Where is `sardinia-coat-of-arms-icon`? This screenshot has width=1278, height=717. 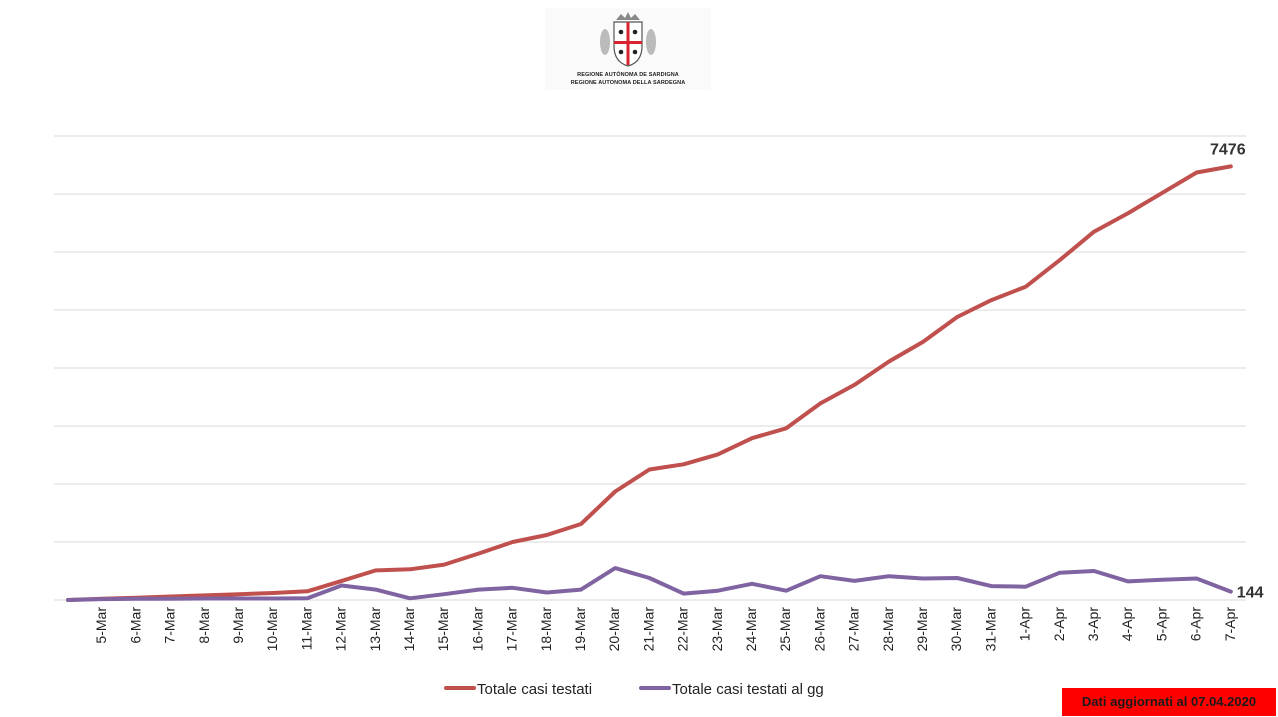 sardinia-coat-of-arms-icon is located at coordinates (628, 49).